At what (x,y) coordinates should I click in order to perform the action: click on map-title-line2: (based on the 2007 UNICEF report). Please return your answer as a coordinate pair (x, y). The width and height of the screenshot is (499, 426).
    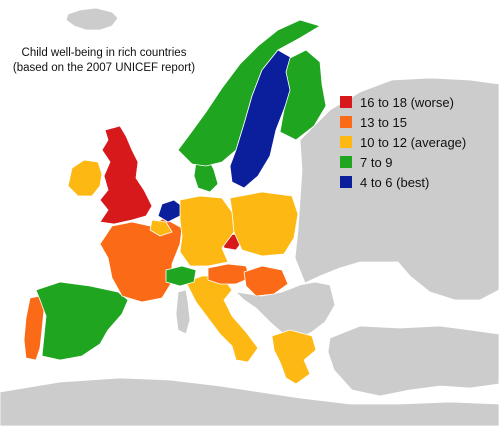
    Looking at the image, I should click on (104, 68).